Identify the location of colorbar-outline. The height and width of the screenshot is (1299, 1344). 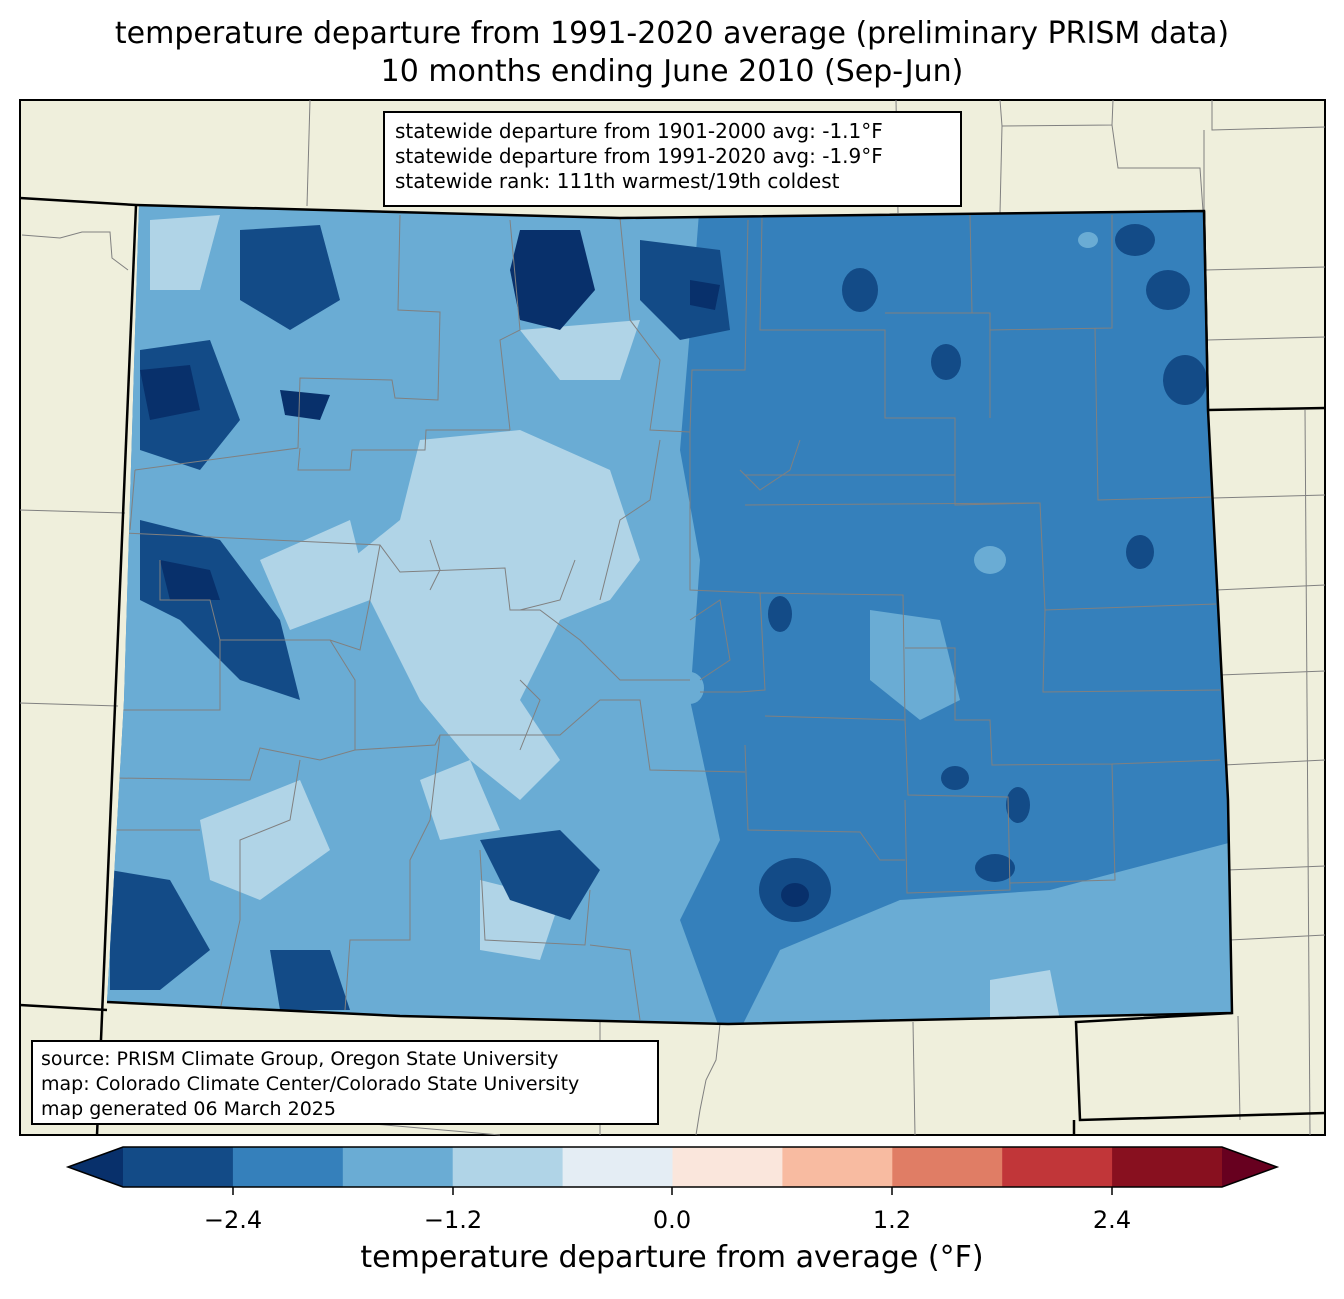
(672, 1167).